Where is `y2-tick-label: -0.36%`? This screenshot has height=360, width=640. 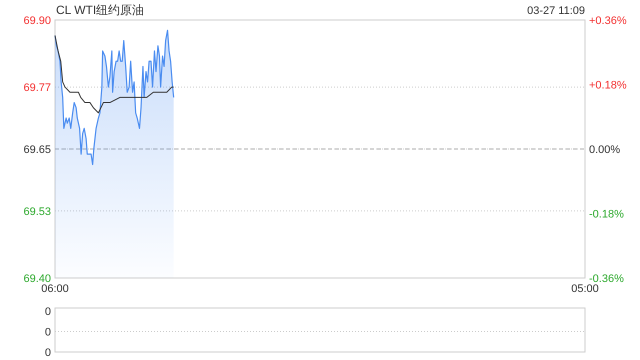 y2-tick-label: -0.36% is located at coordinates (606, 278).